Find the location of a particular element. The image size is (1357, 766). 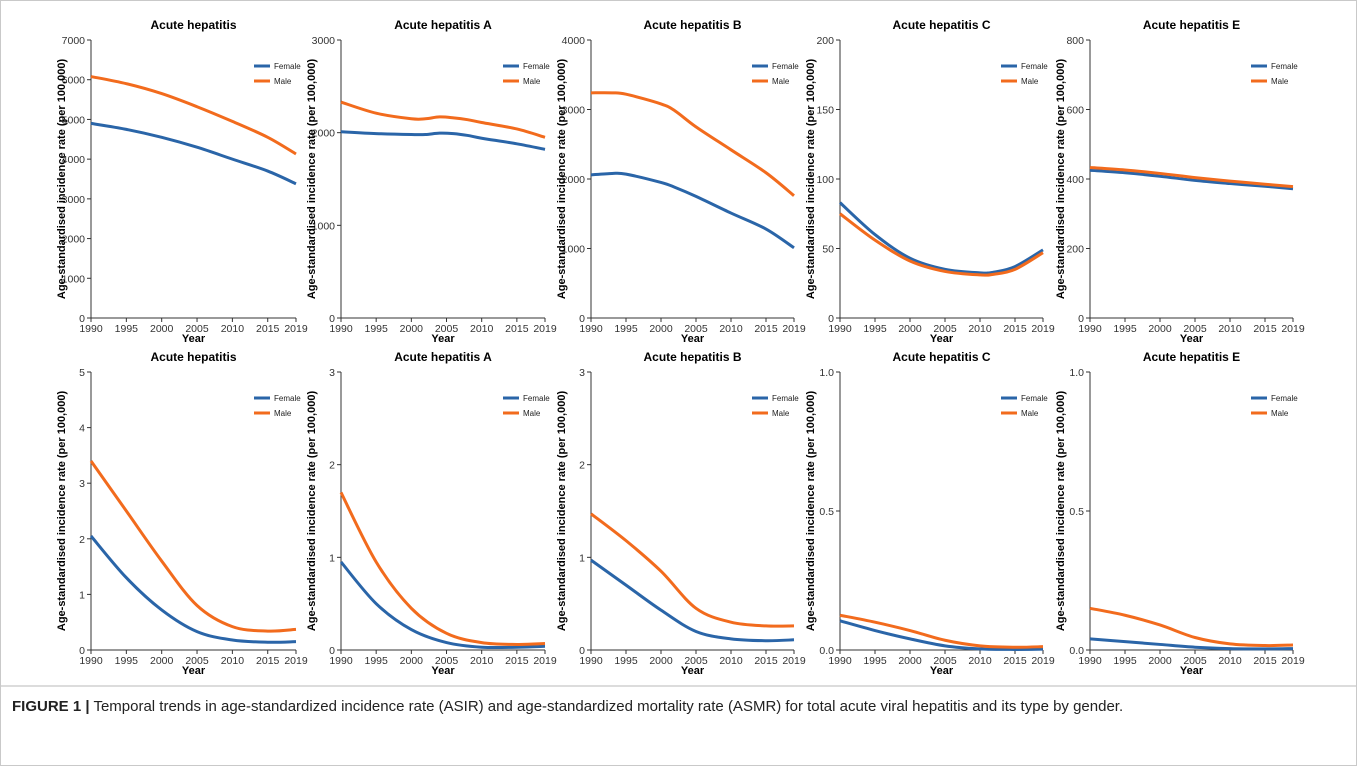

y-tick-label: 3 is located at coordinates (582, 373).